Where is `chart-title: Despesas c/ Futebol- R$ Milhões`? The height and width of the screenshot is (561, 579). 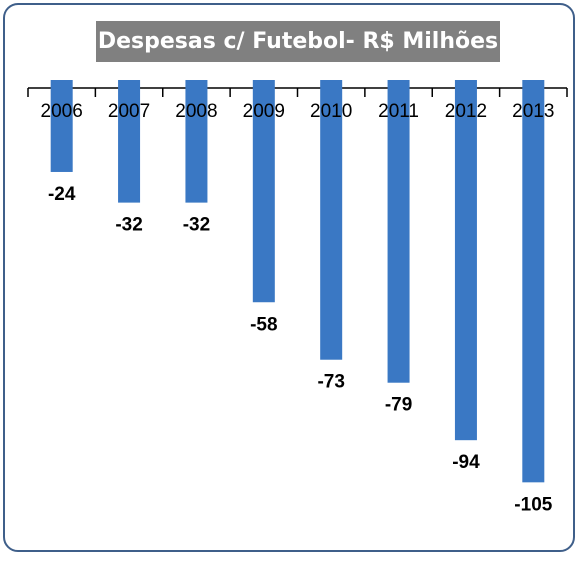 chart-title: Despesas c/ Futebol- R$ Milhões is located at coordinates (298, 41).